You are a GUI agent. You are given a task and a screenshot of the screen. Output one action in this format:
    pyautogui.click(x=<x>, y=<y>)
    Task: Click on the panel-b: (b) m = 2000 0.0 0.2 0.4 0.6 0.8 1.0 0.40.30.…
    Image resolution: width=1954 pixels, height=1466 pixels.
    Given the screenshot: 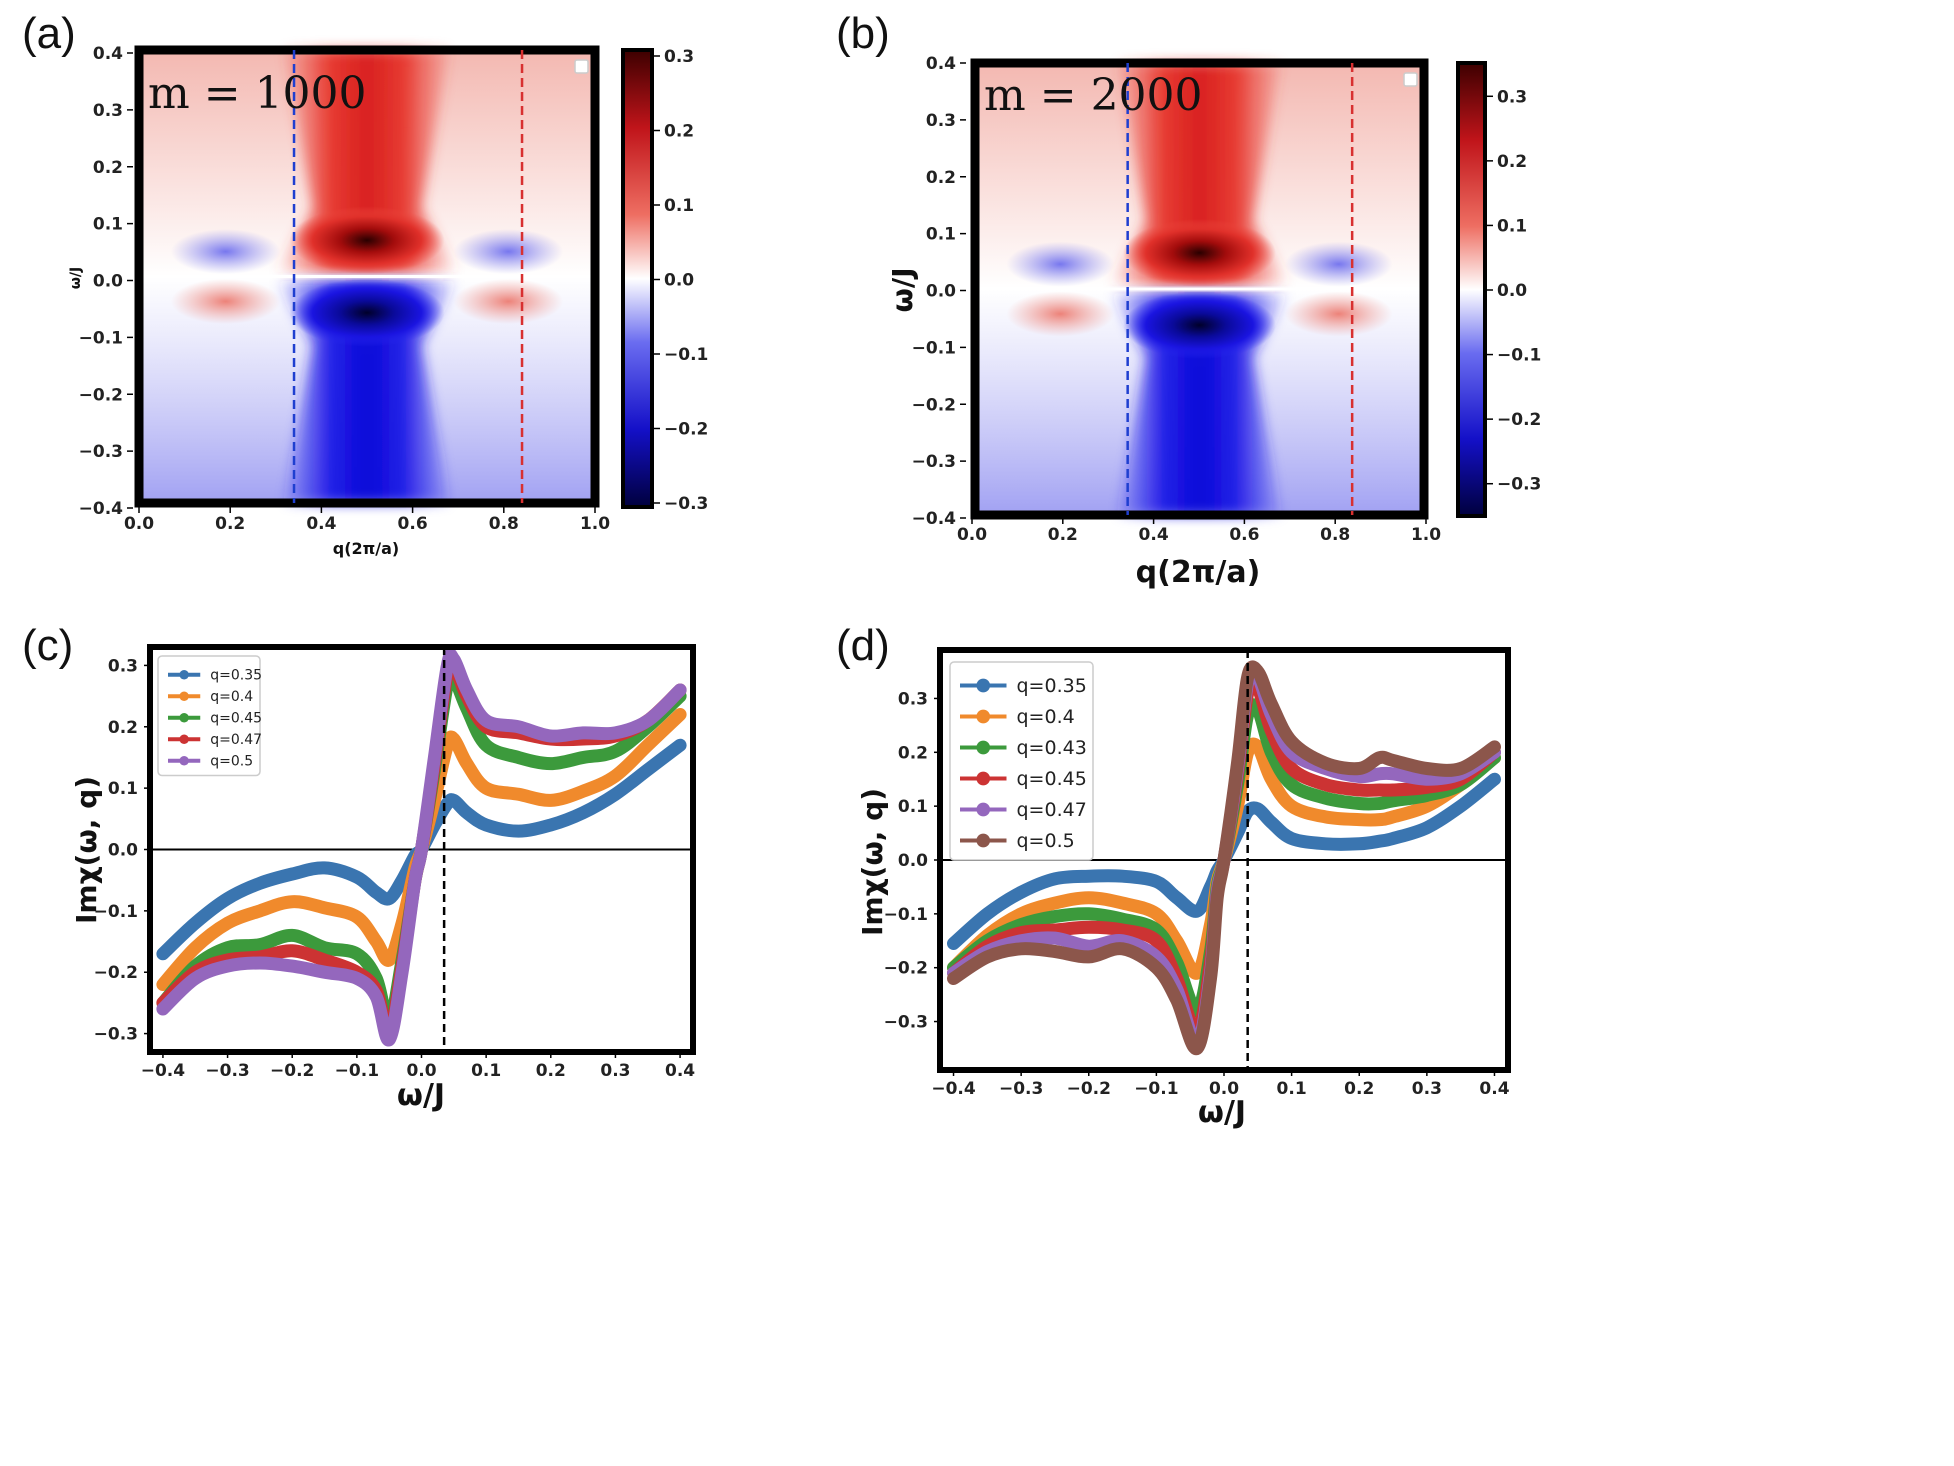 What is the action you would take?
    pyautogui.click(x=1188, y=299)
    